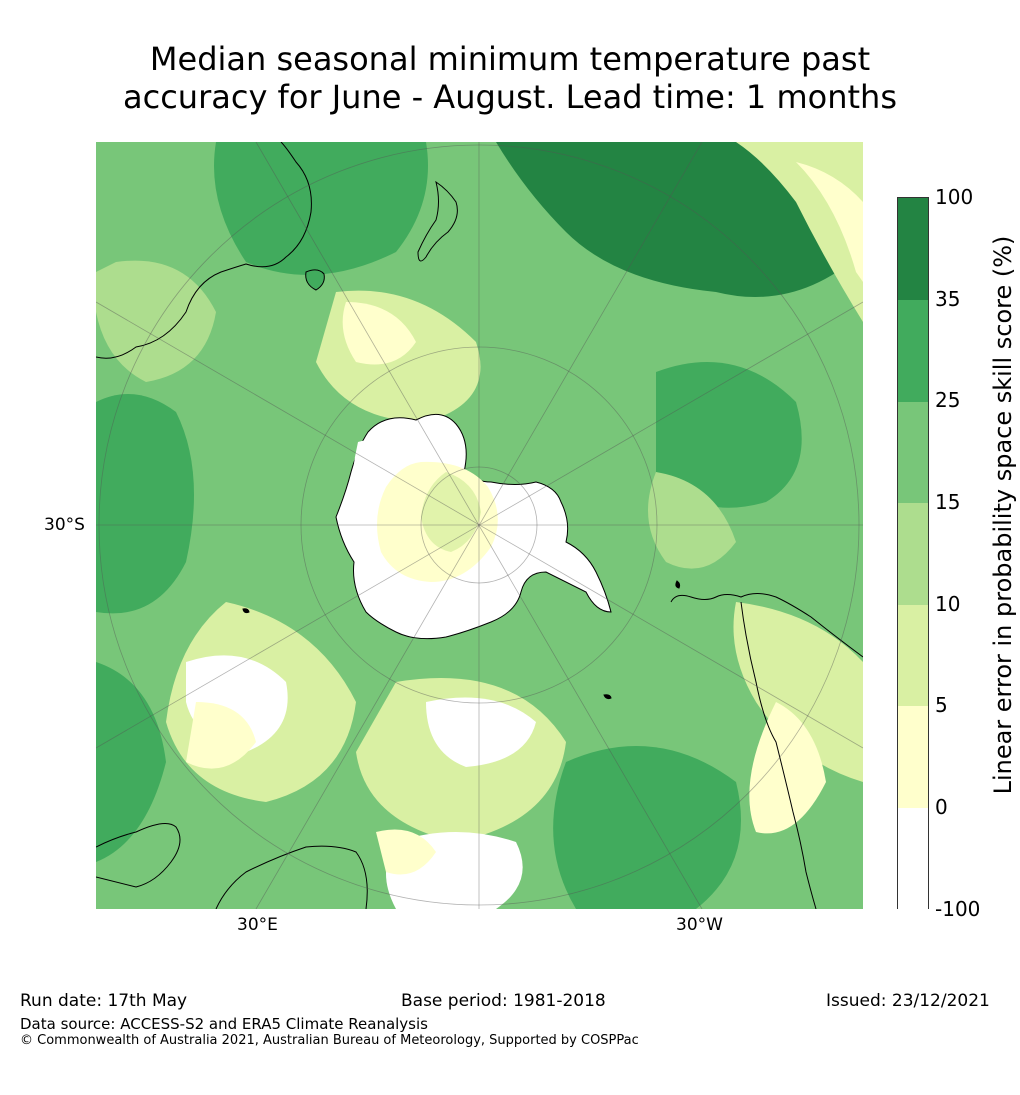  I want to click on lat-label-30s: 30°S, so click(64, 525).